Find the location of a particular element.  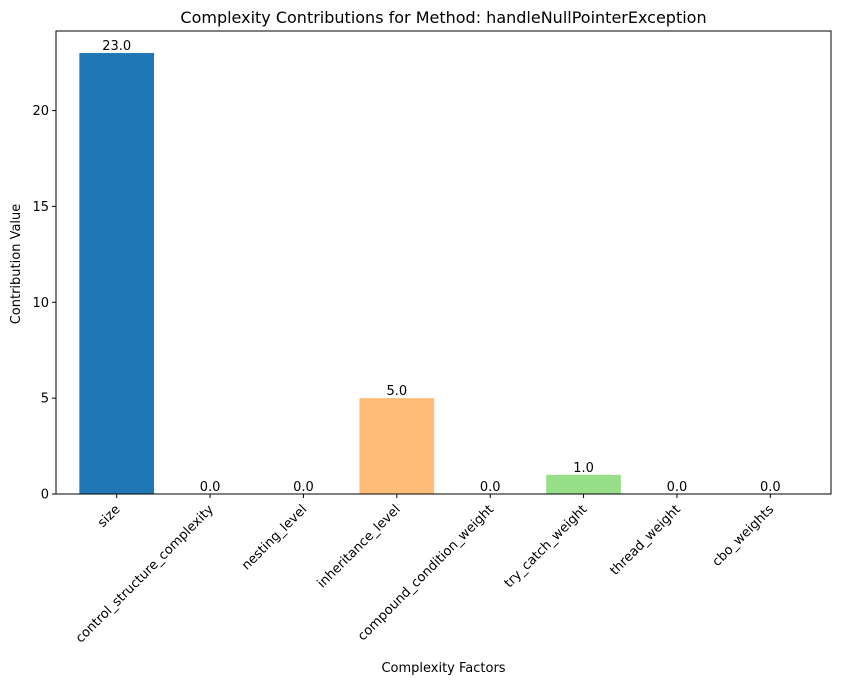

y-tick-label: 0 is located at coordinates (45, 495).